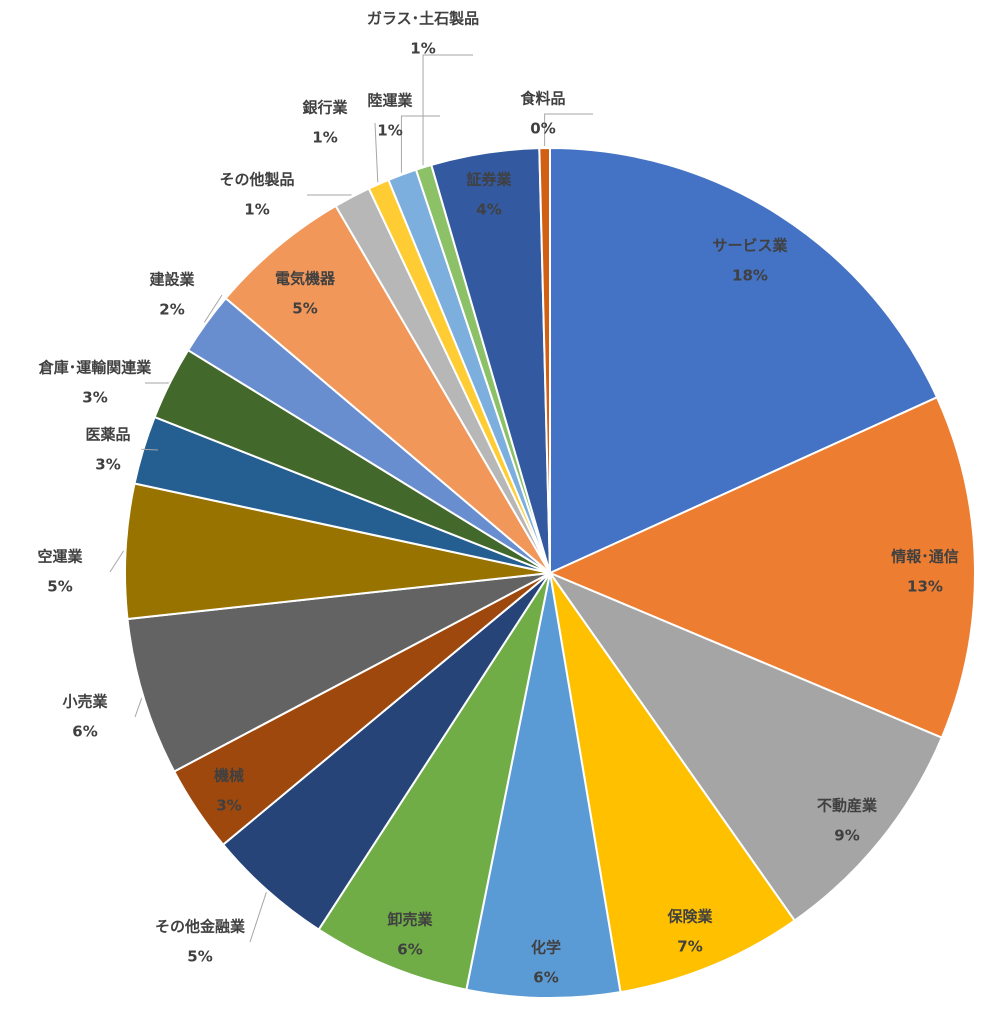 The height and width of the screenshot is (1012, 996). Describe the element at coordinates (172, 280) in the screenshot. I see `slice-label: 建設業` at that location.